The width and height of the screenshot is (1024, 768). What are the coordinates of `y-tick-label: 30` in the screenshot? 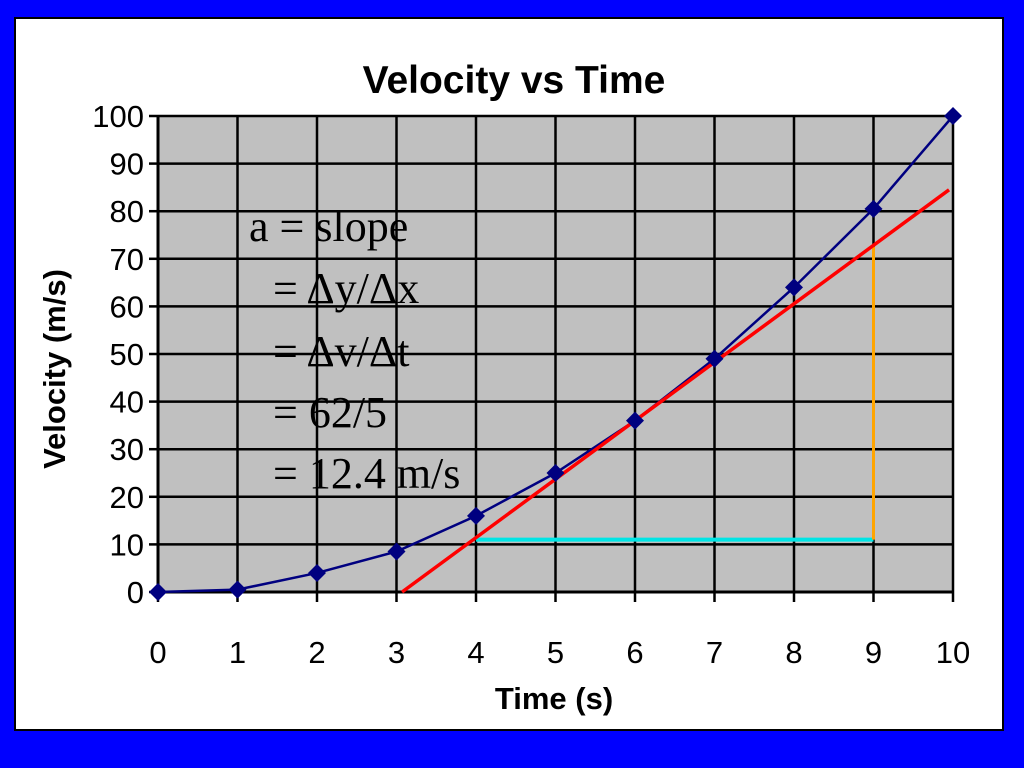 It's located at (127, 449).